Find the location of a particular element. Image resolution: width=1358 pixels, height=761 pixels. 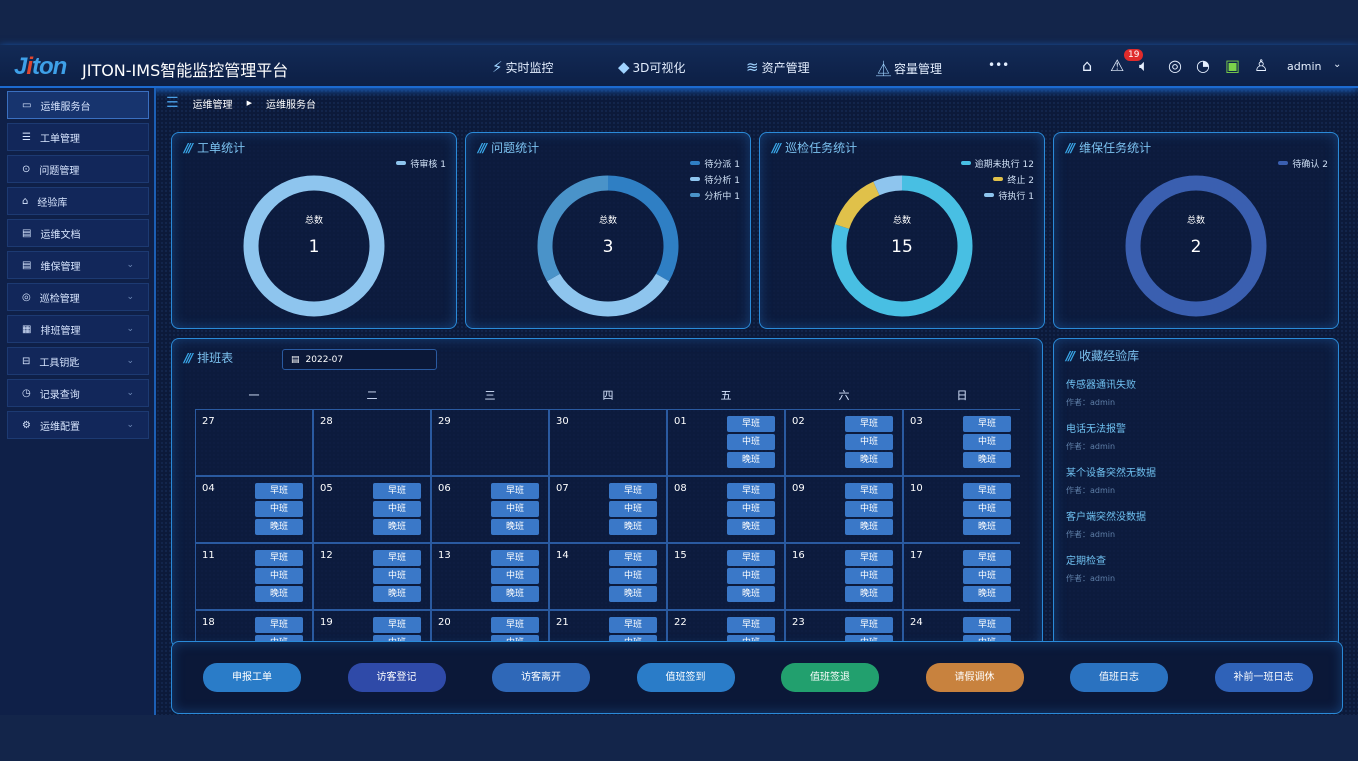

calendar-day: 17 早班 中班 晚班 is located at coordinates (961, 576).